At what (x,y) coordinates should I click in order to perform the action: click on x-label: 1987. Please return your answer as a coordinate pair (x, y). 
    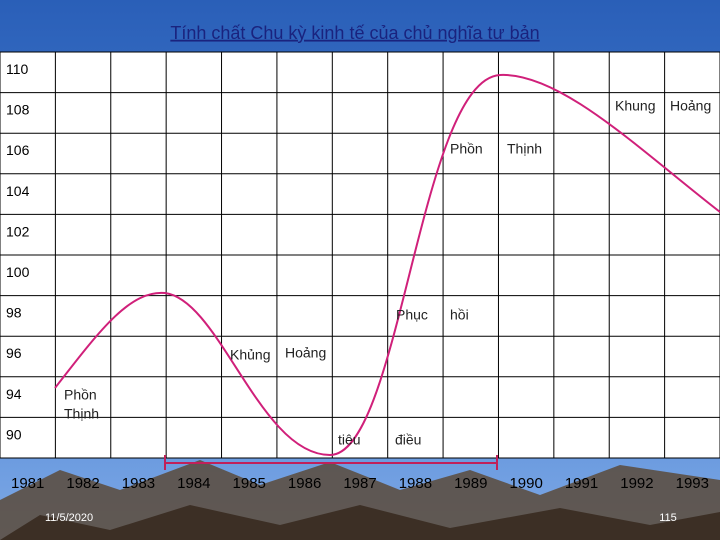
    Looking at the image, I should click on (359, 483).